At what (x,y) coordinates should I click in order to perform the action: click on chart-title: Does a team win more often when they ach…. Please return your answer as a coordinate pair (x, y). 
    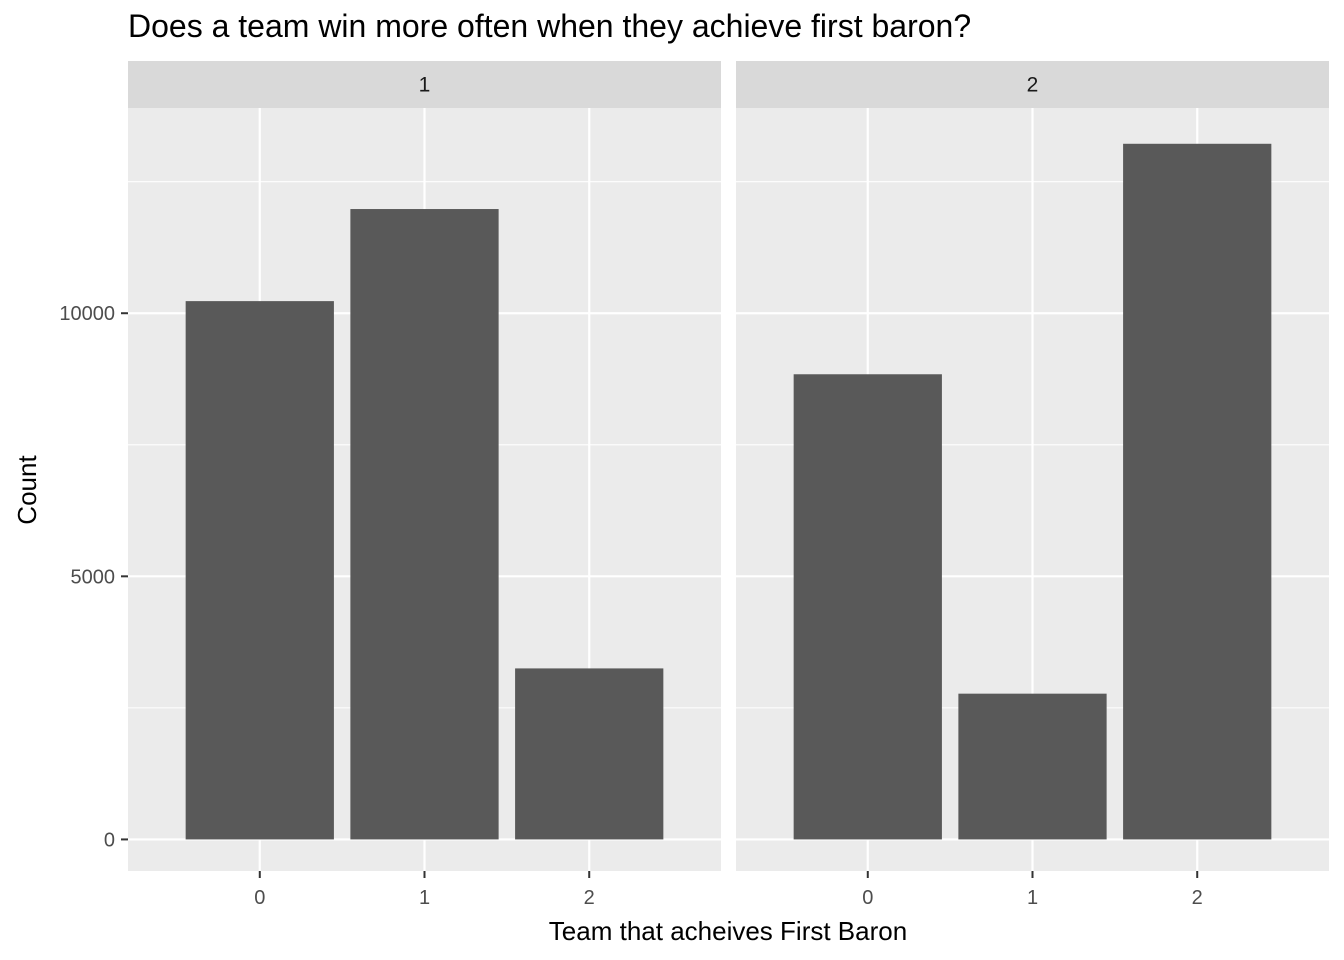
    Looking at the image, I should click on (550, 26).